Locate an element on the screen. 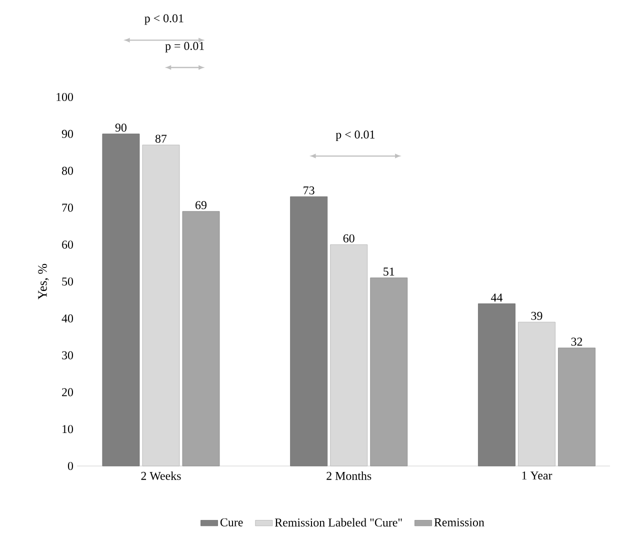 The width and height of the screenshot is (622, 539). data-label: 44 is located at coordinates (496, 298).